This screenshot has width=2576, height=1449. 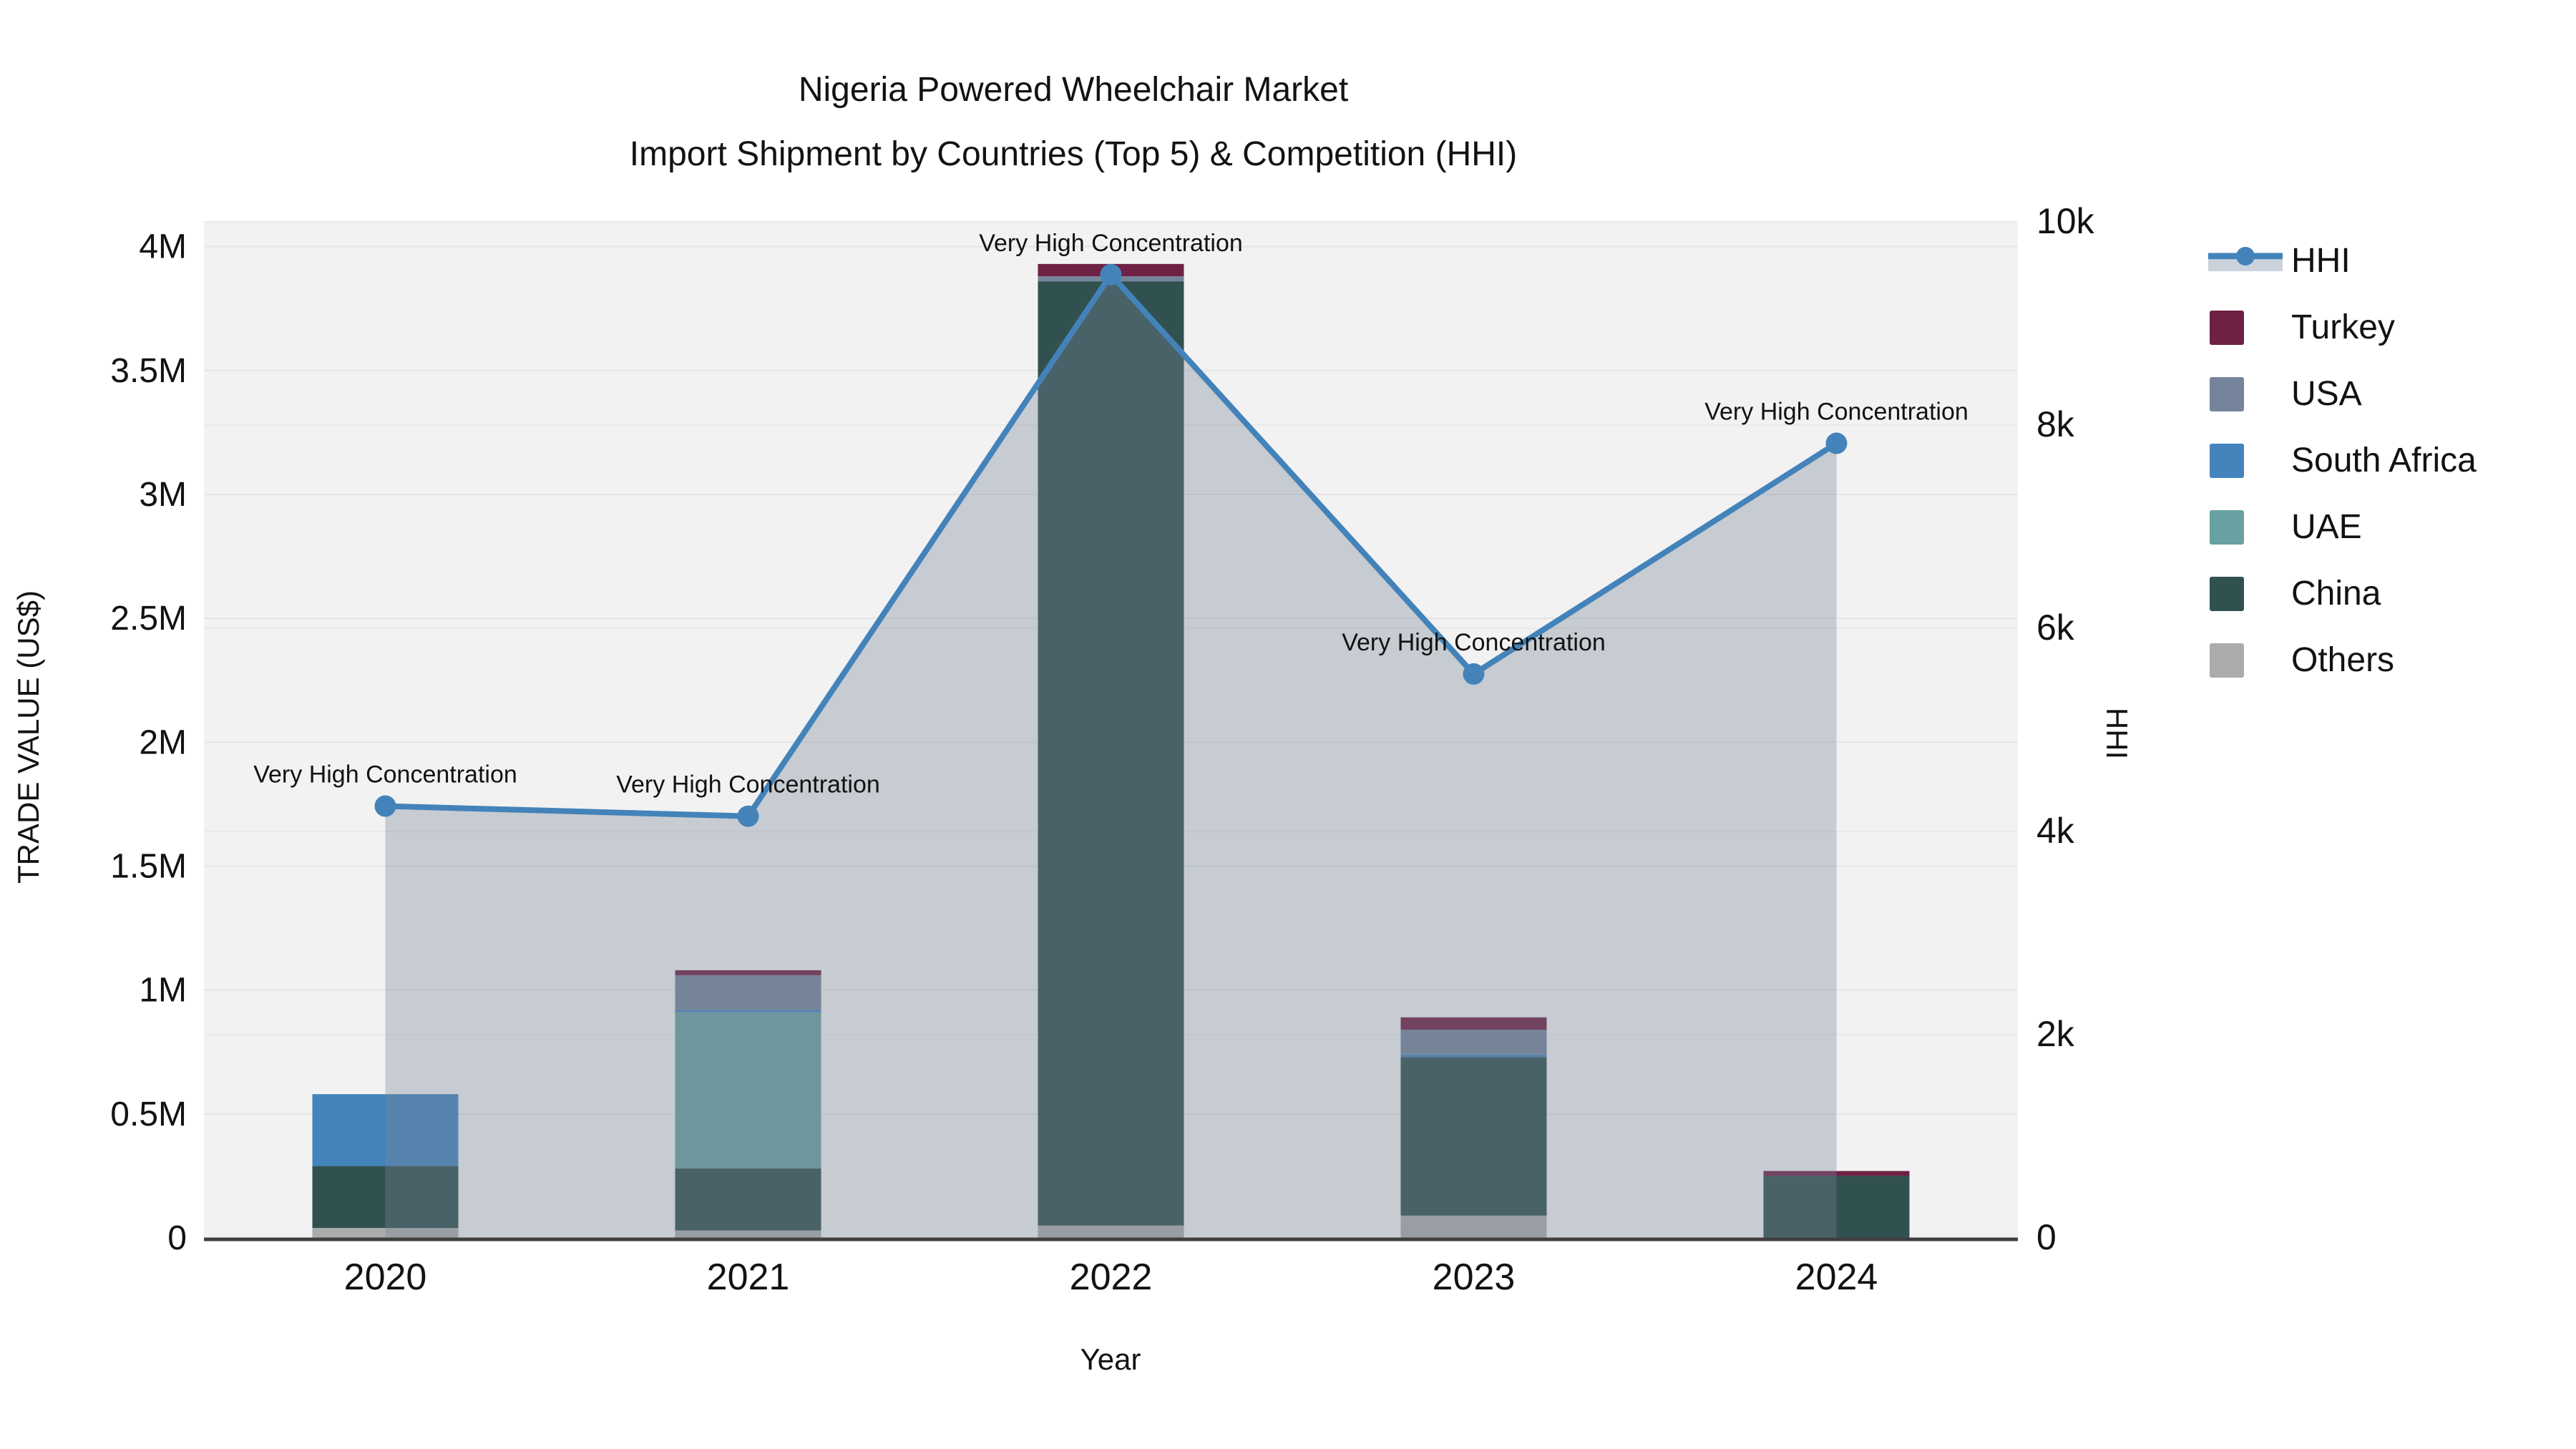 What do you see at coordinates (2227, 460) in the screenshot?
I see `swatch-south-africa` at bounding box center [2227, 460].